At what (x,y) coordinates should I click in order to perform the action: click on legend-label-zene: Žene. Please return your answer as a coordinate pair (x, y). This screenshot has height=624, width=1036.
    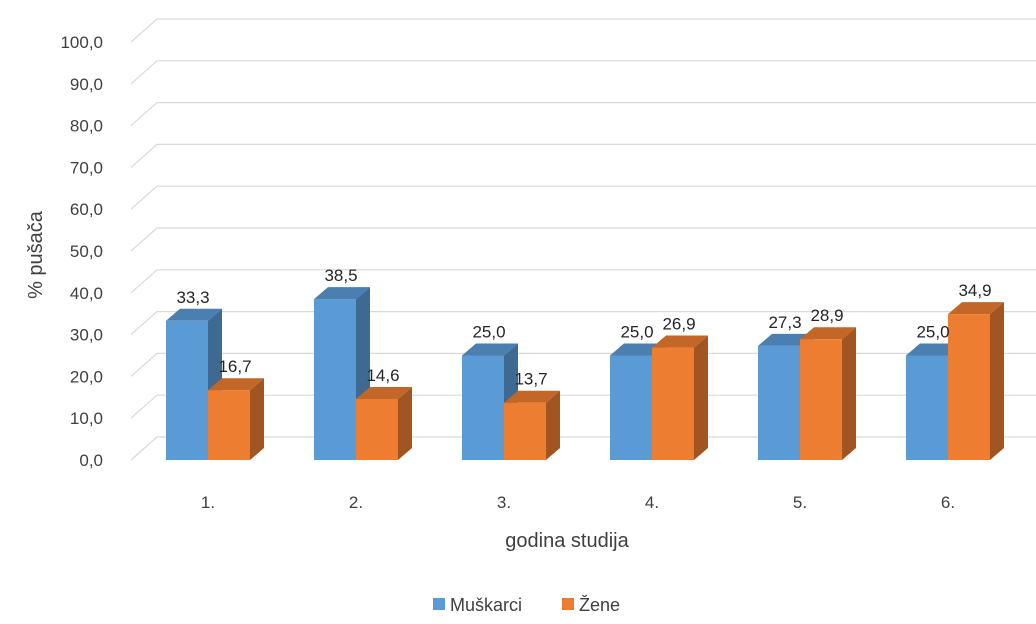
    Looking at the image, I should click on (599, 605).